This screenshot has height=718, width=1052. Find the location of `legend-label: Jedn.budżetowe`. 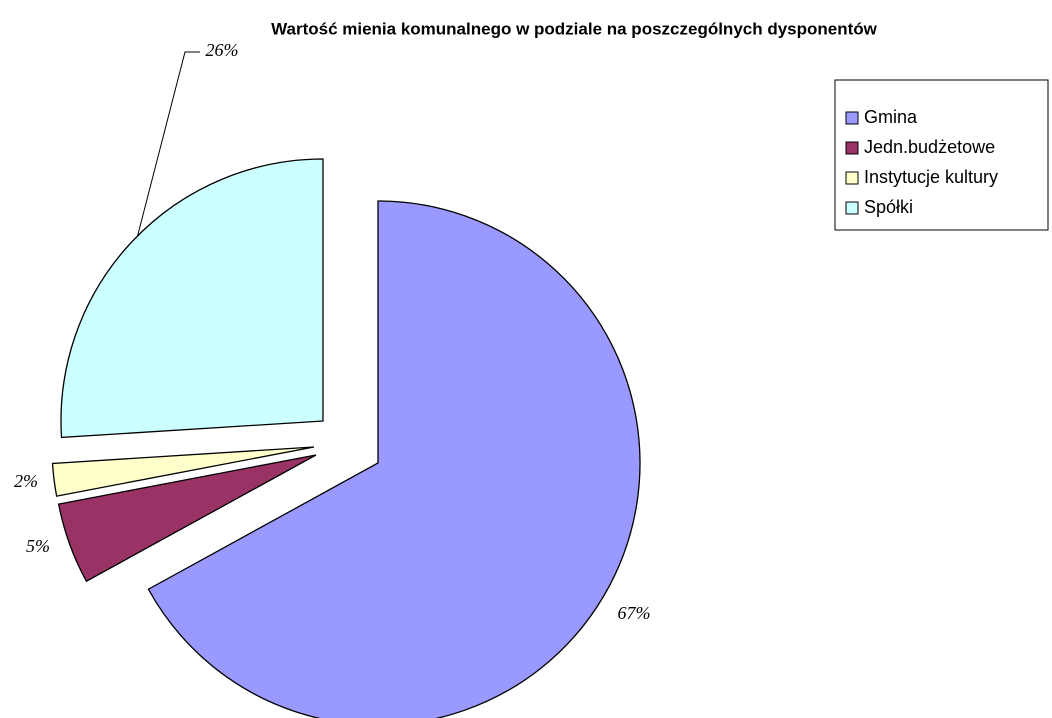

legend-label: Jedn.budżetowe is located at coordinates (929, 147).